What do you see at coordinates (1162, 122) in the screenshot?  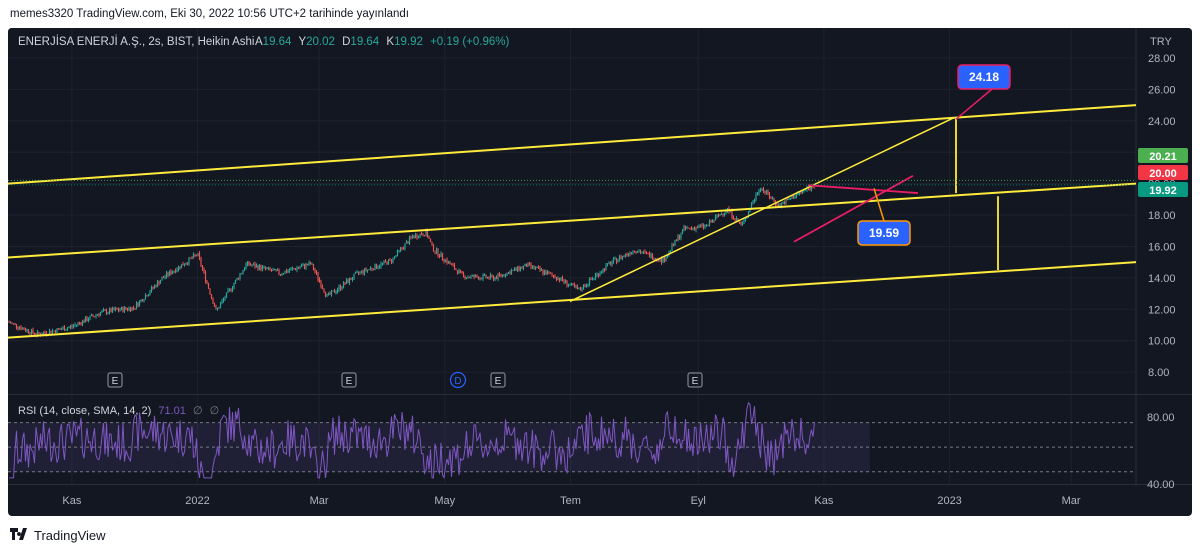 I see `price-tick-label: 24.00` at bounding box center [1162, 122].